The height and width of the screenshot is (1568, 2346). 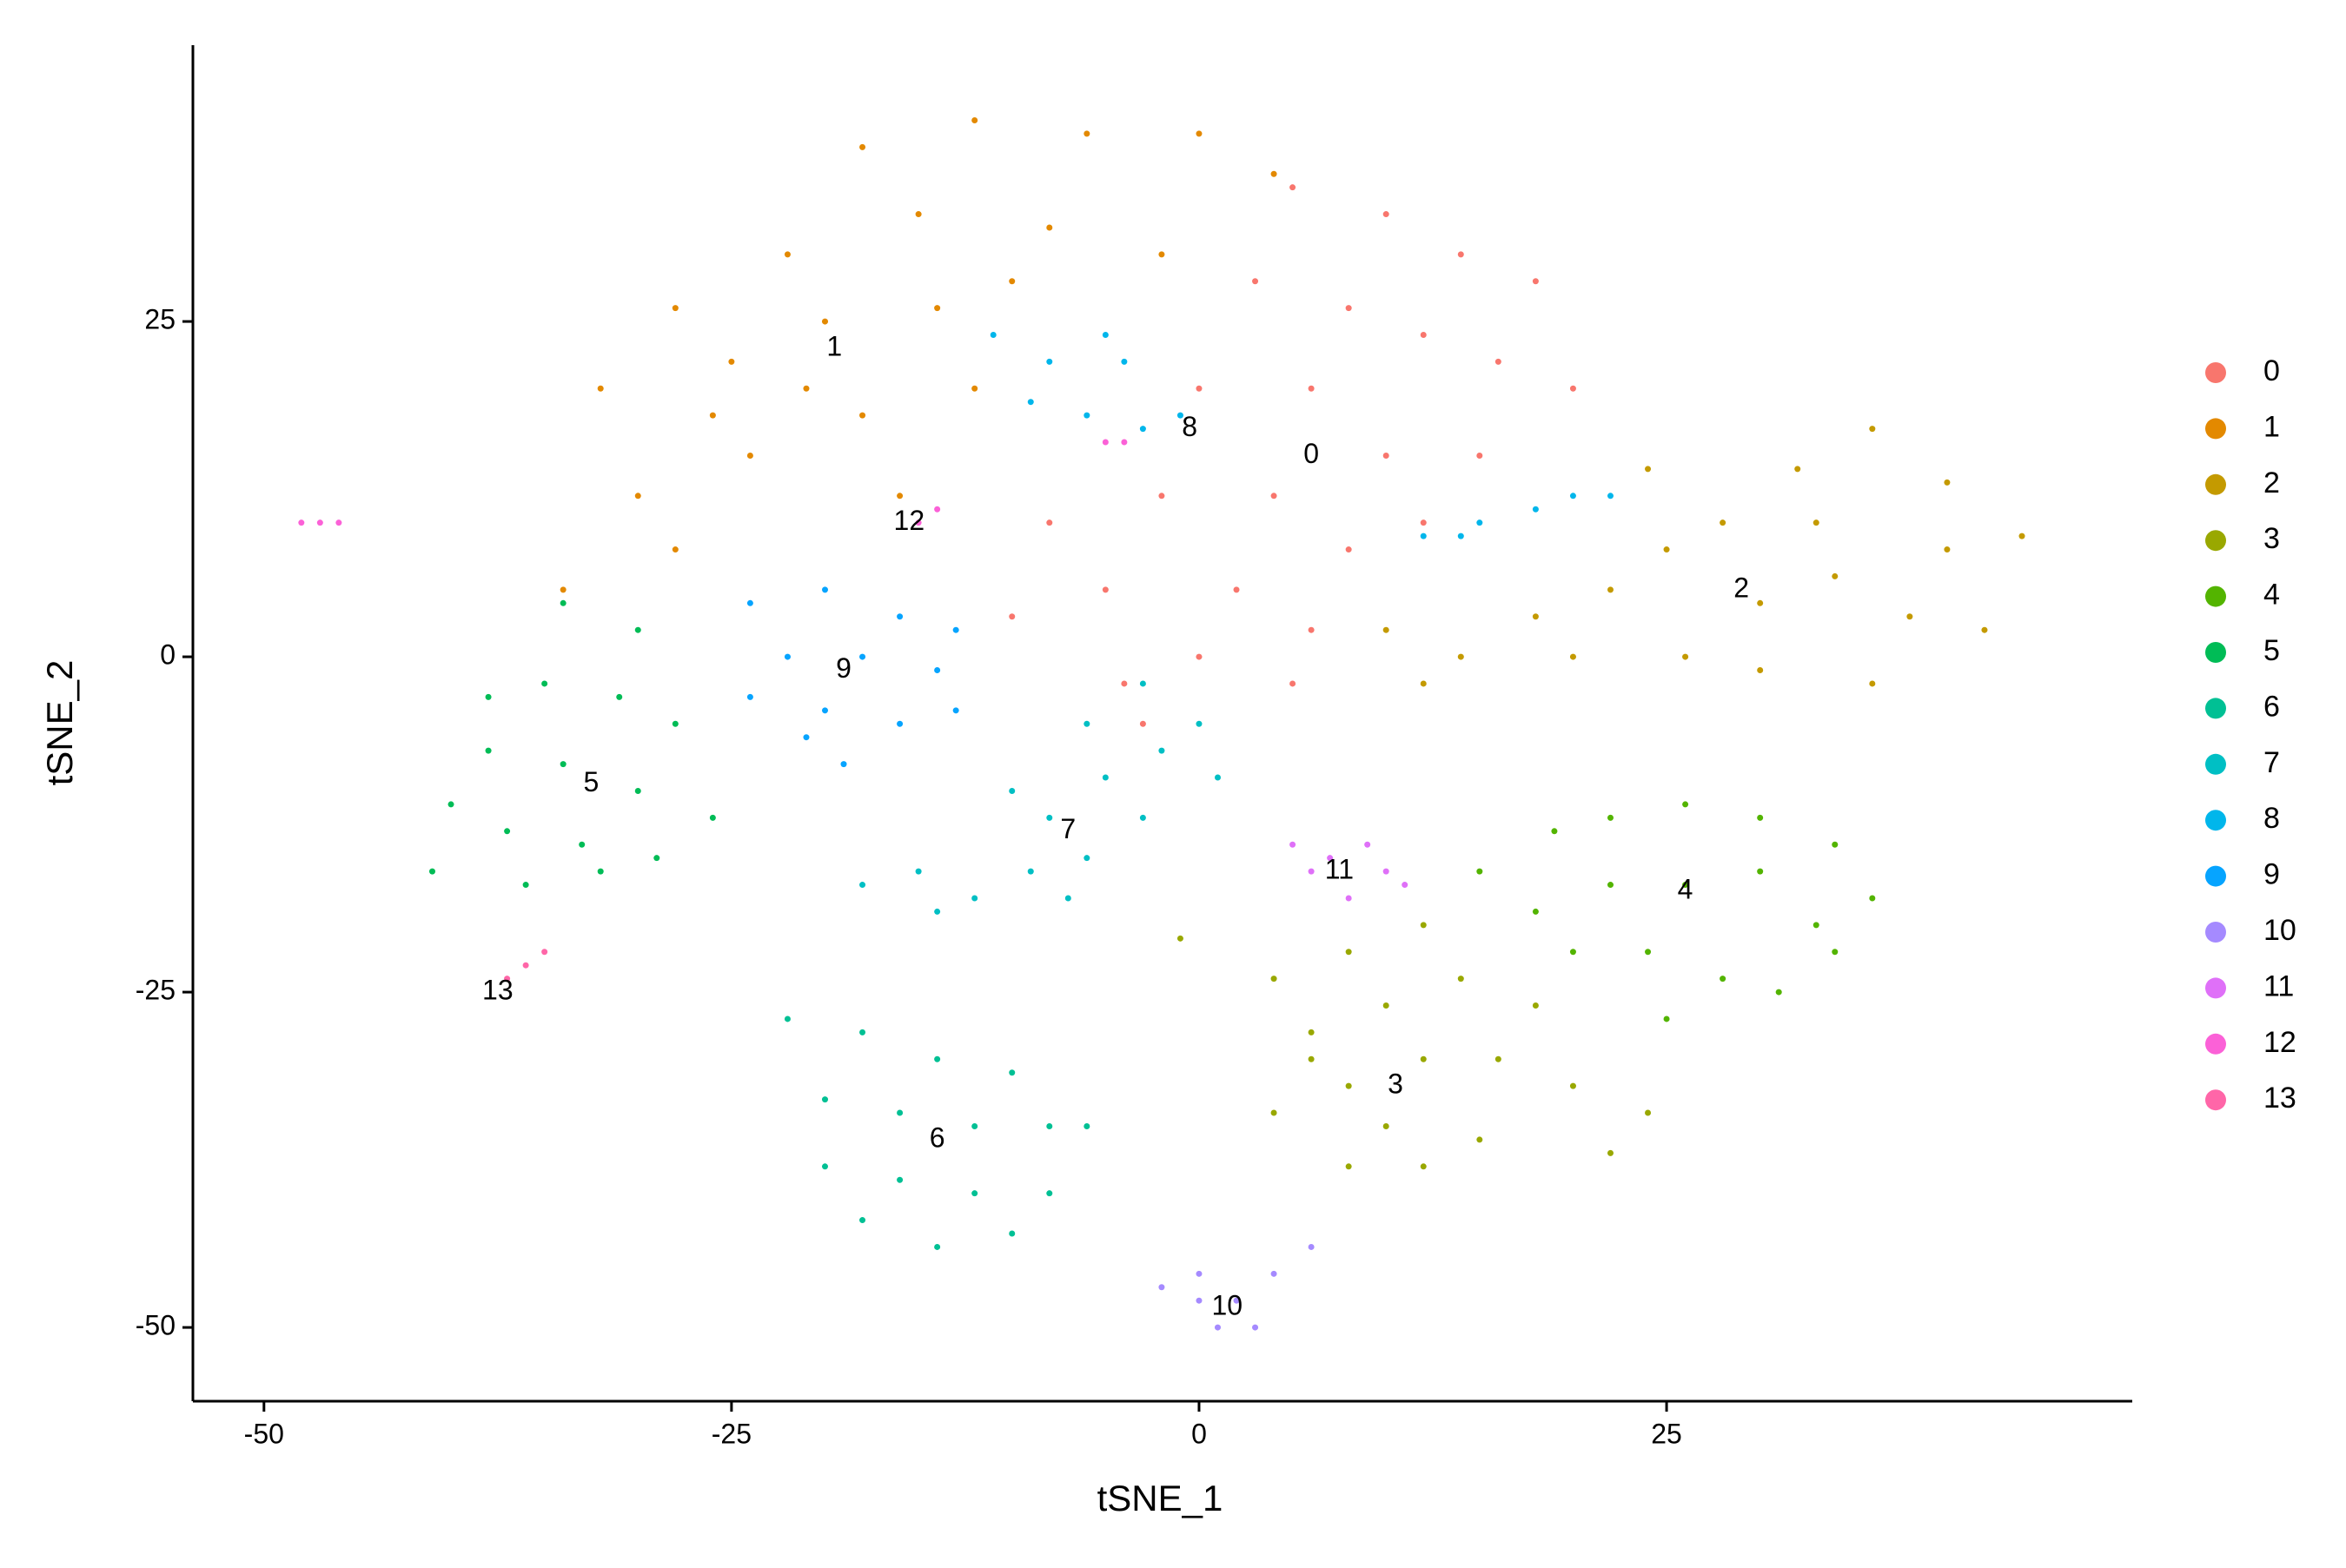 I want to click on cluster-label: 1, so click(x=834, y=345).